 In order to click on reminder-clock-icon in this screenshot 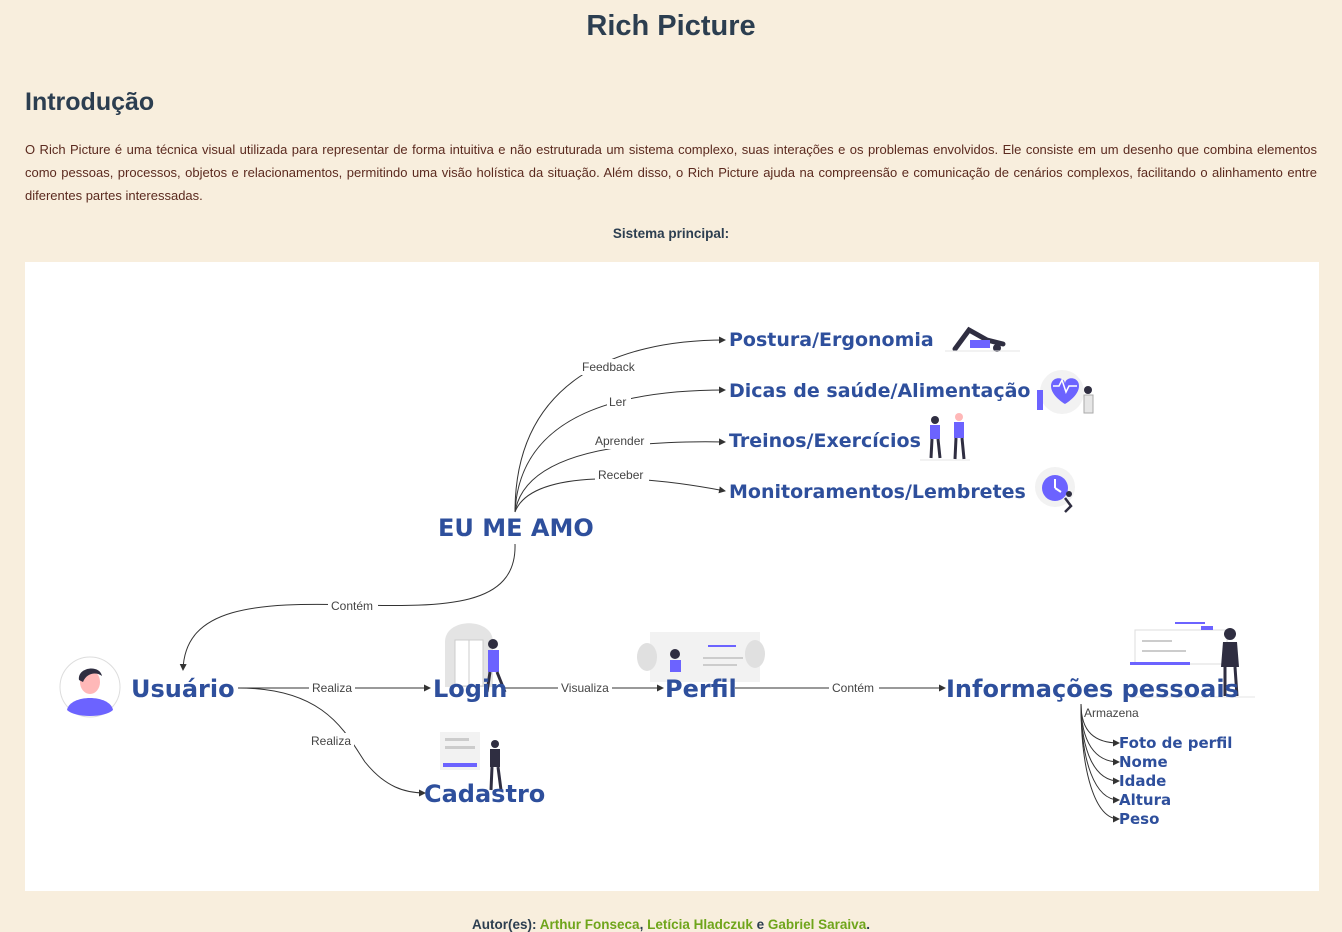, I will do `click(1055, 490)`.